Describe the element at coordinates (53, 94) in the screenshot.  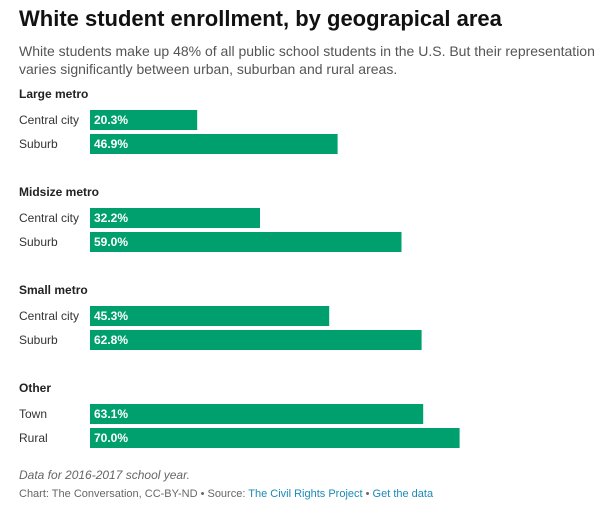
I see `group-label: Large metro` at that location.